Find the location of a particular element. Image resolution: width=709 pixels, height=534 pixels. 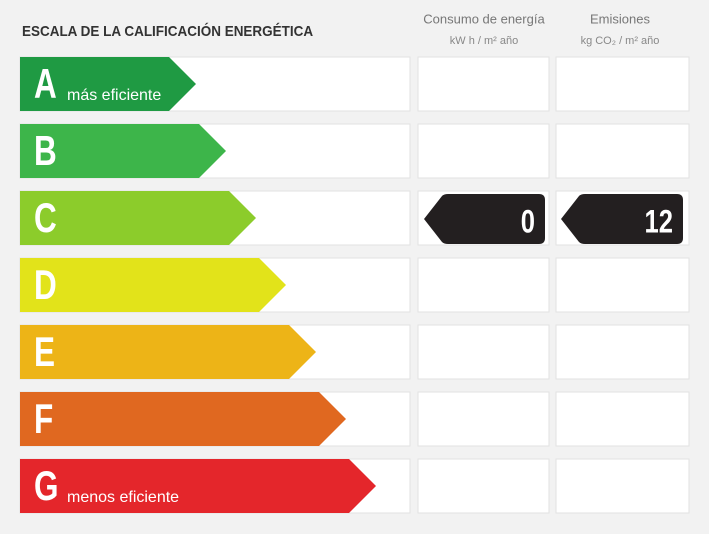

rating-letter: G is located at coordinates (46, 486).